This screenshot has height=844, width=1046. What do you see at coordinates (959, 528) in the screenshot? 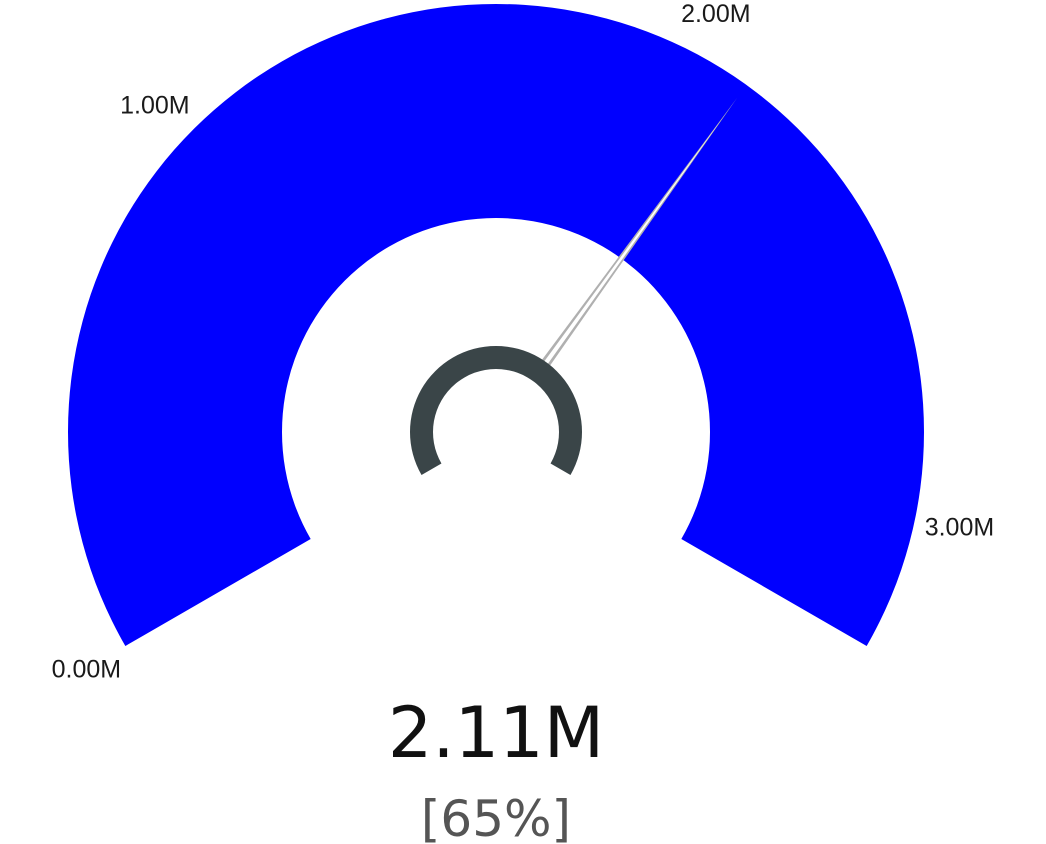
I see `tick-label: 3.00M` at bounding box center [959, 528].